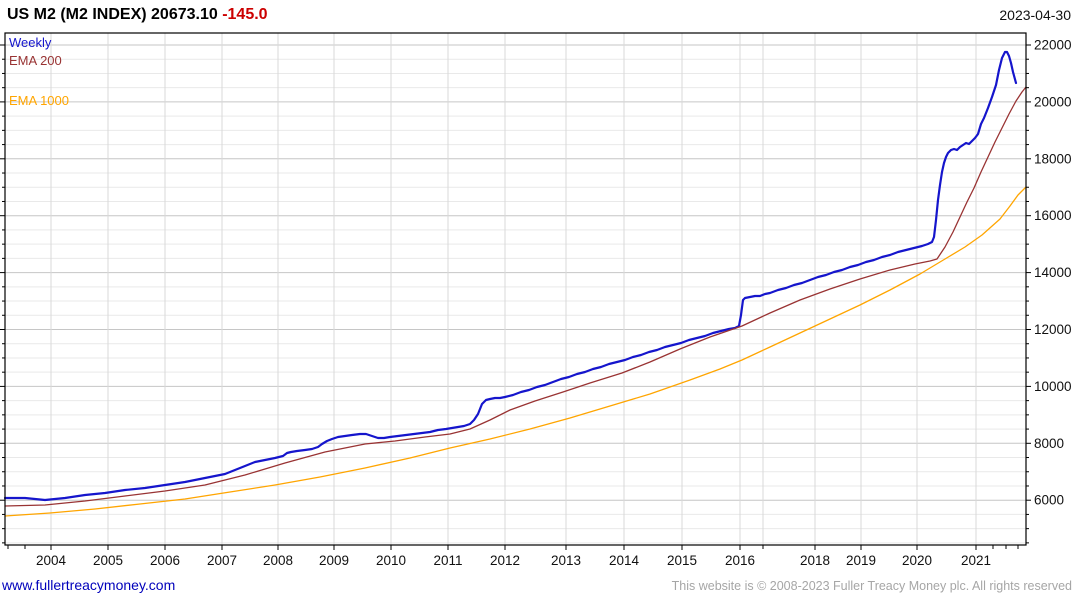  What do you see at coordinates (334, 560) in the screenshot?
I see `x-axis-label: 2009` at bounding box center [334, 560].